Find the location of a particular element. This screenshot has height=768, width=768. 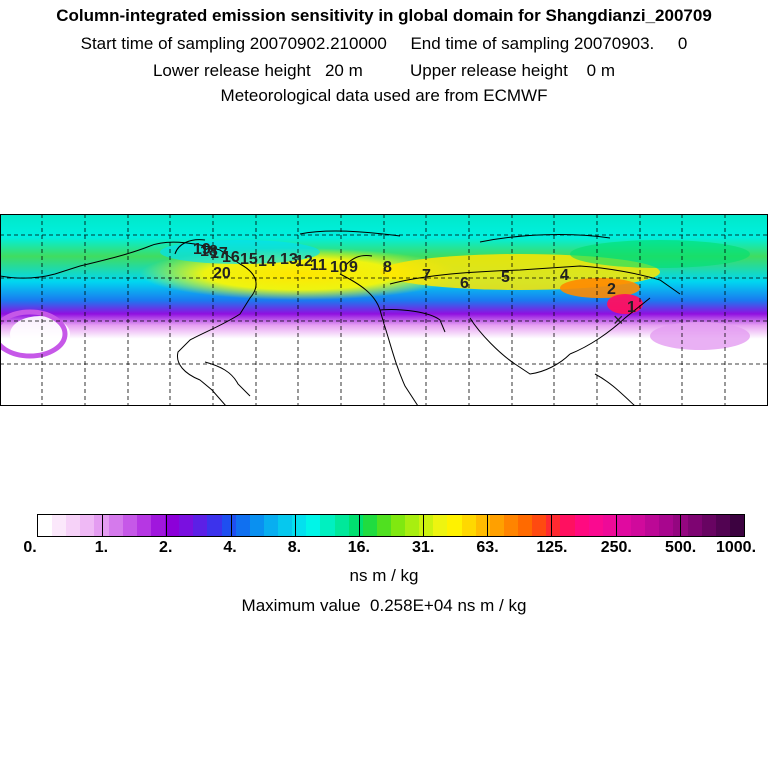

colorbar-tick-label: 8. is located at coordinates (294, 547).